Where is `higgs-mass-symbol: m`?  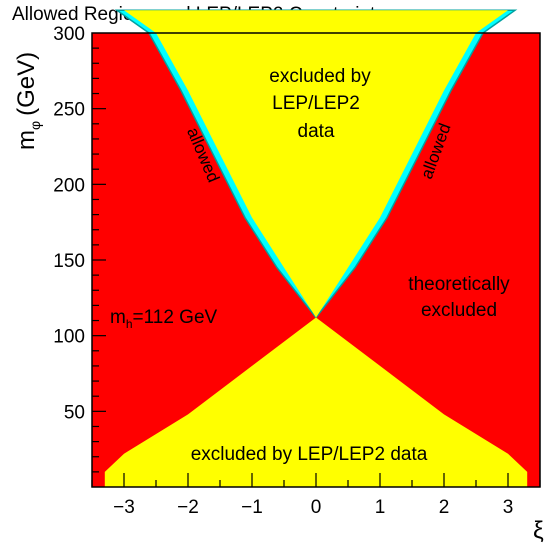 higgs-mass-symbol: m is located at coordinates (118, 317).